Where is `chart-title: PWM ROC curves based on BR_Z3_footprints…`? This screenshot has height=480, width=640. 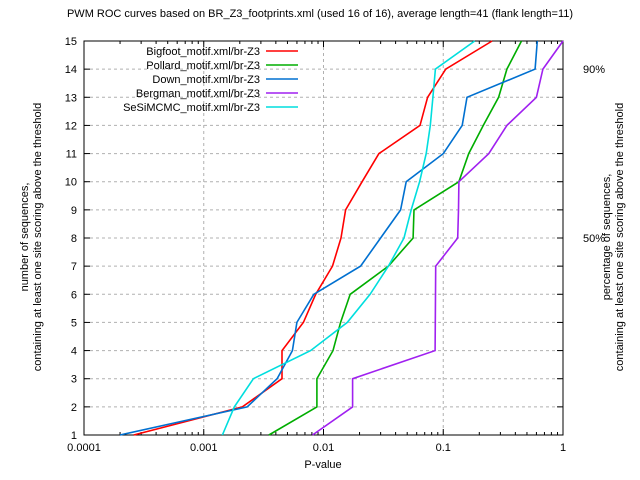
chart-title: PWM ROC curves based on BR_Z3_footprints… is located at coordinates (320, 14).